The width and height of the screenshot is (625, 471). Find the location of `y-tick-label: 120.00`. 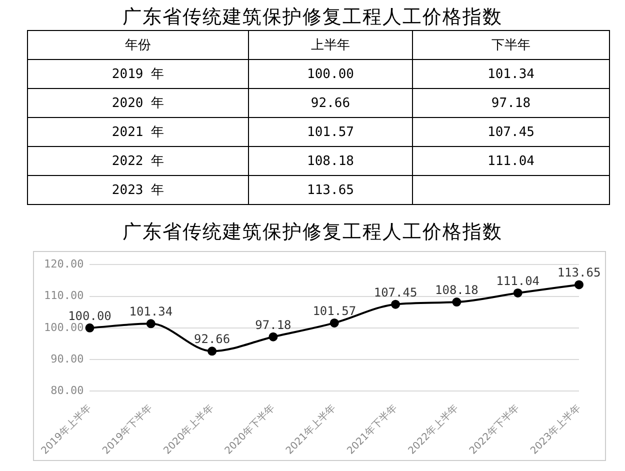

y-tick-label: 120.00 is located at coordinates (64, 263).